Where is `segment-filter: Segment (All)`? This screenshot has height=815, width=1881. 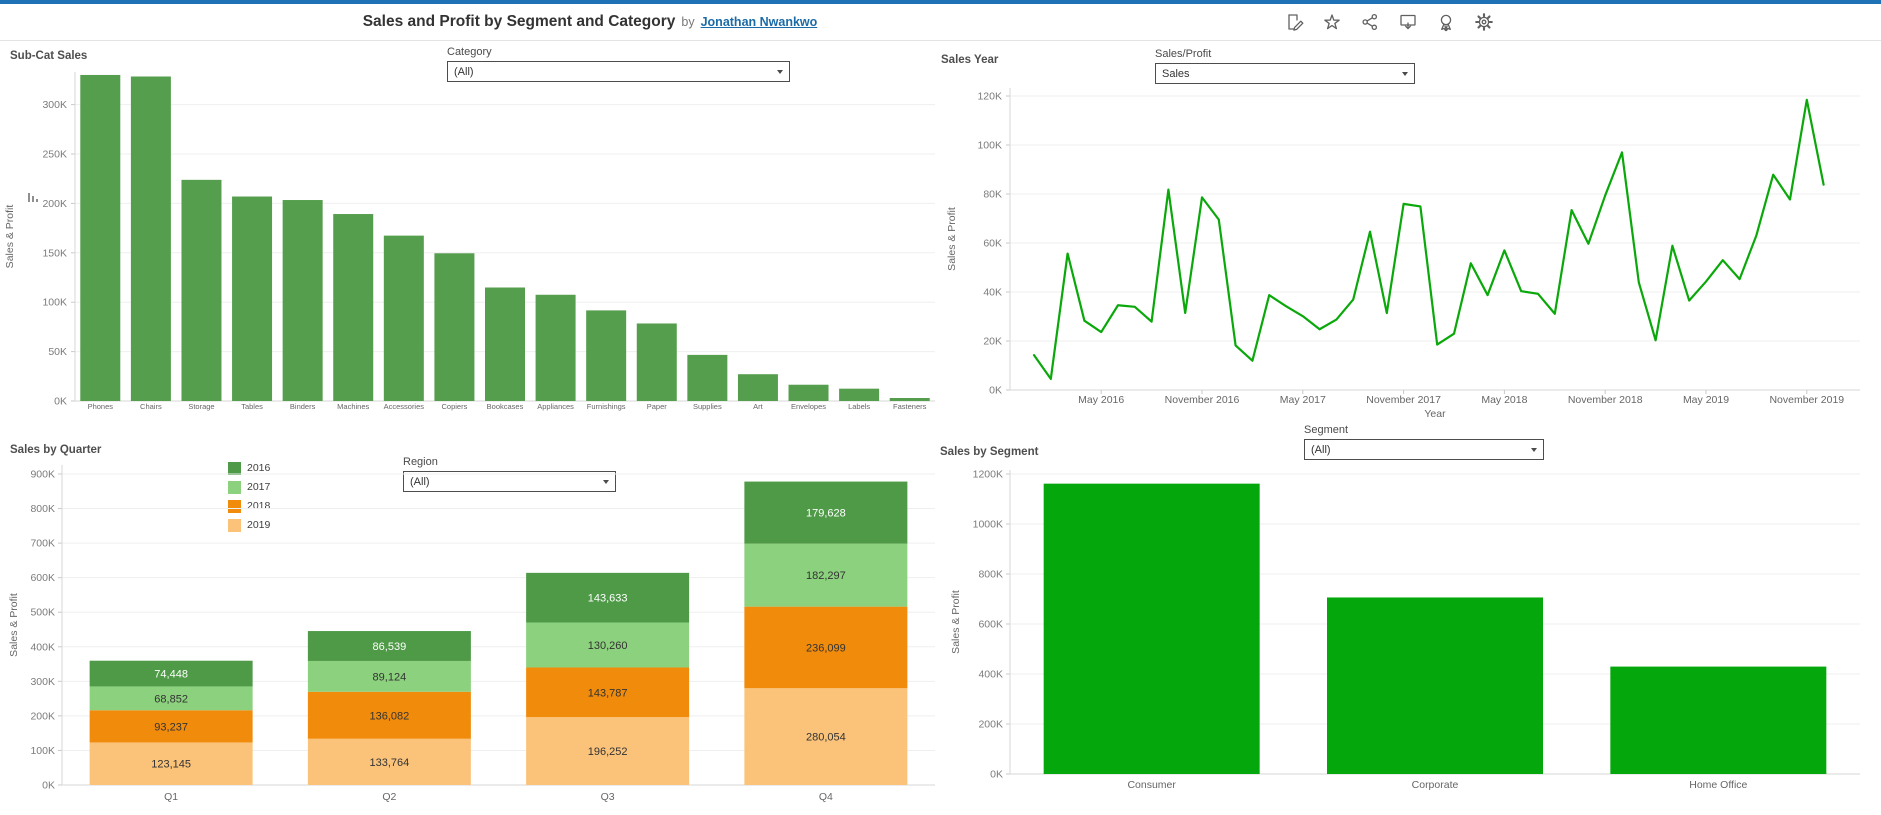
segment-filter: Segment (All) is located at coordinates (1424, 442).